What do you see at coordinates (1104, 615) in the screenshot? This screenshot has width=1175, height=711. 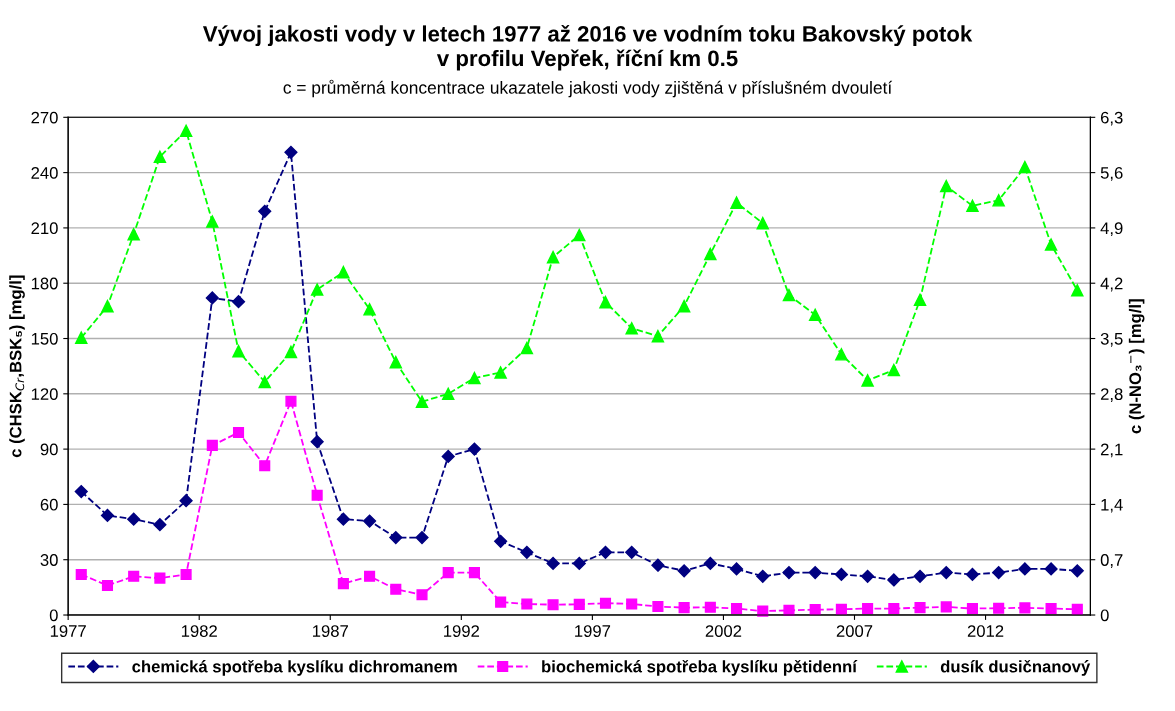 I see `y2-tick-label: 0` at bounding box center [1104, 615].